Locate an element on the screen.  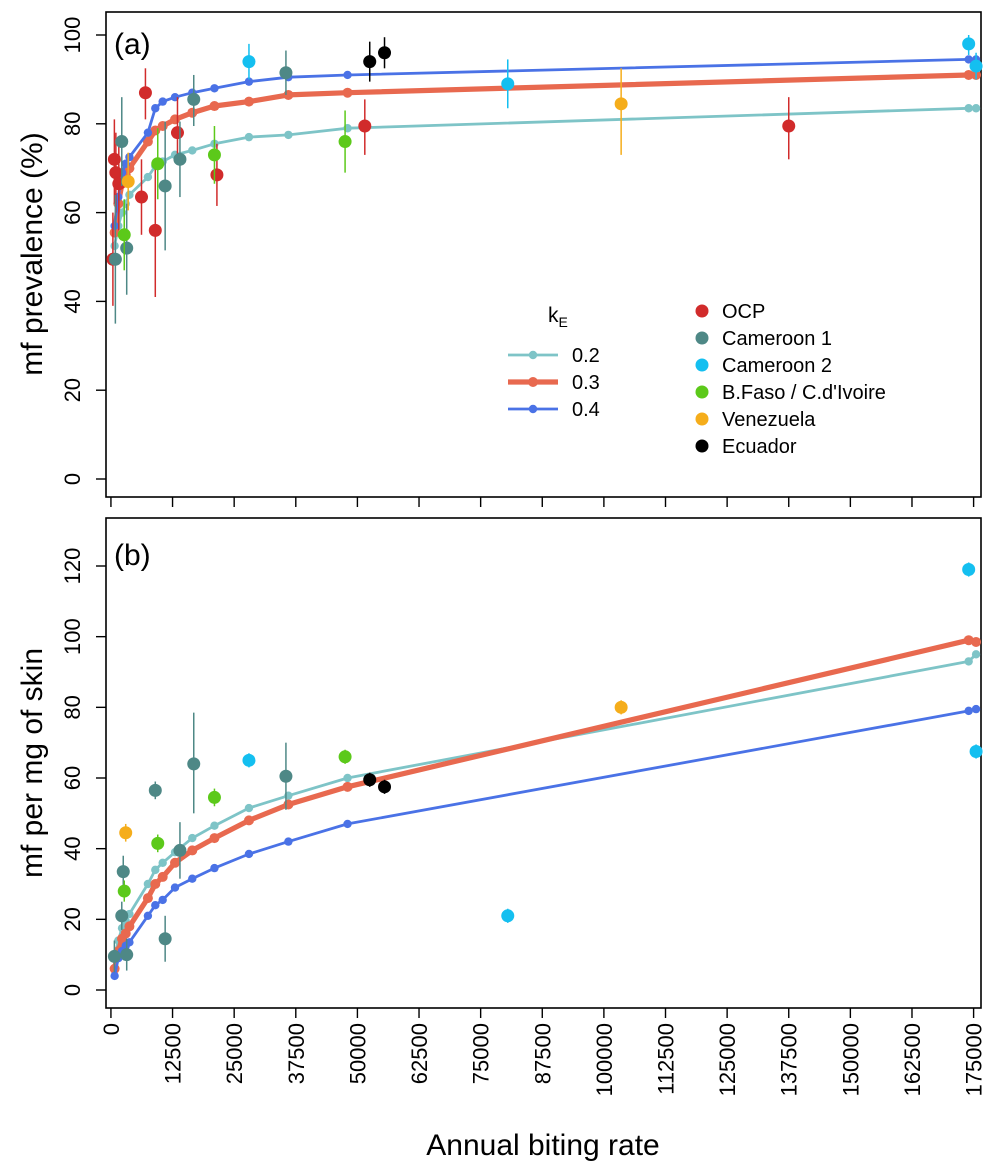
model-legend: kE 0.2 0.3 0.4 is located at coordinates (554, 362).